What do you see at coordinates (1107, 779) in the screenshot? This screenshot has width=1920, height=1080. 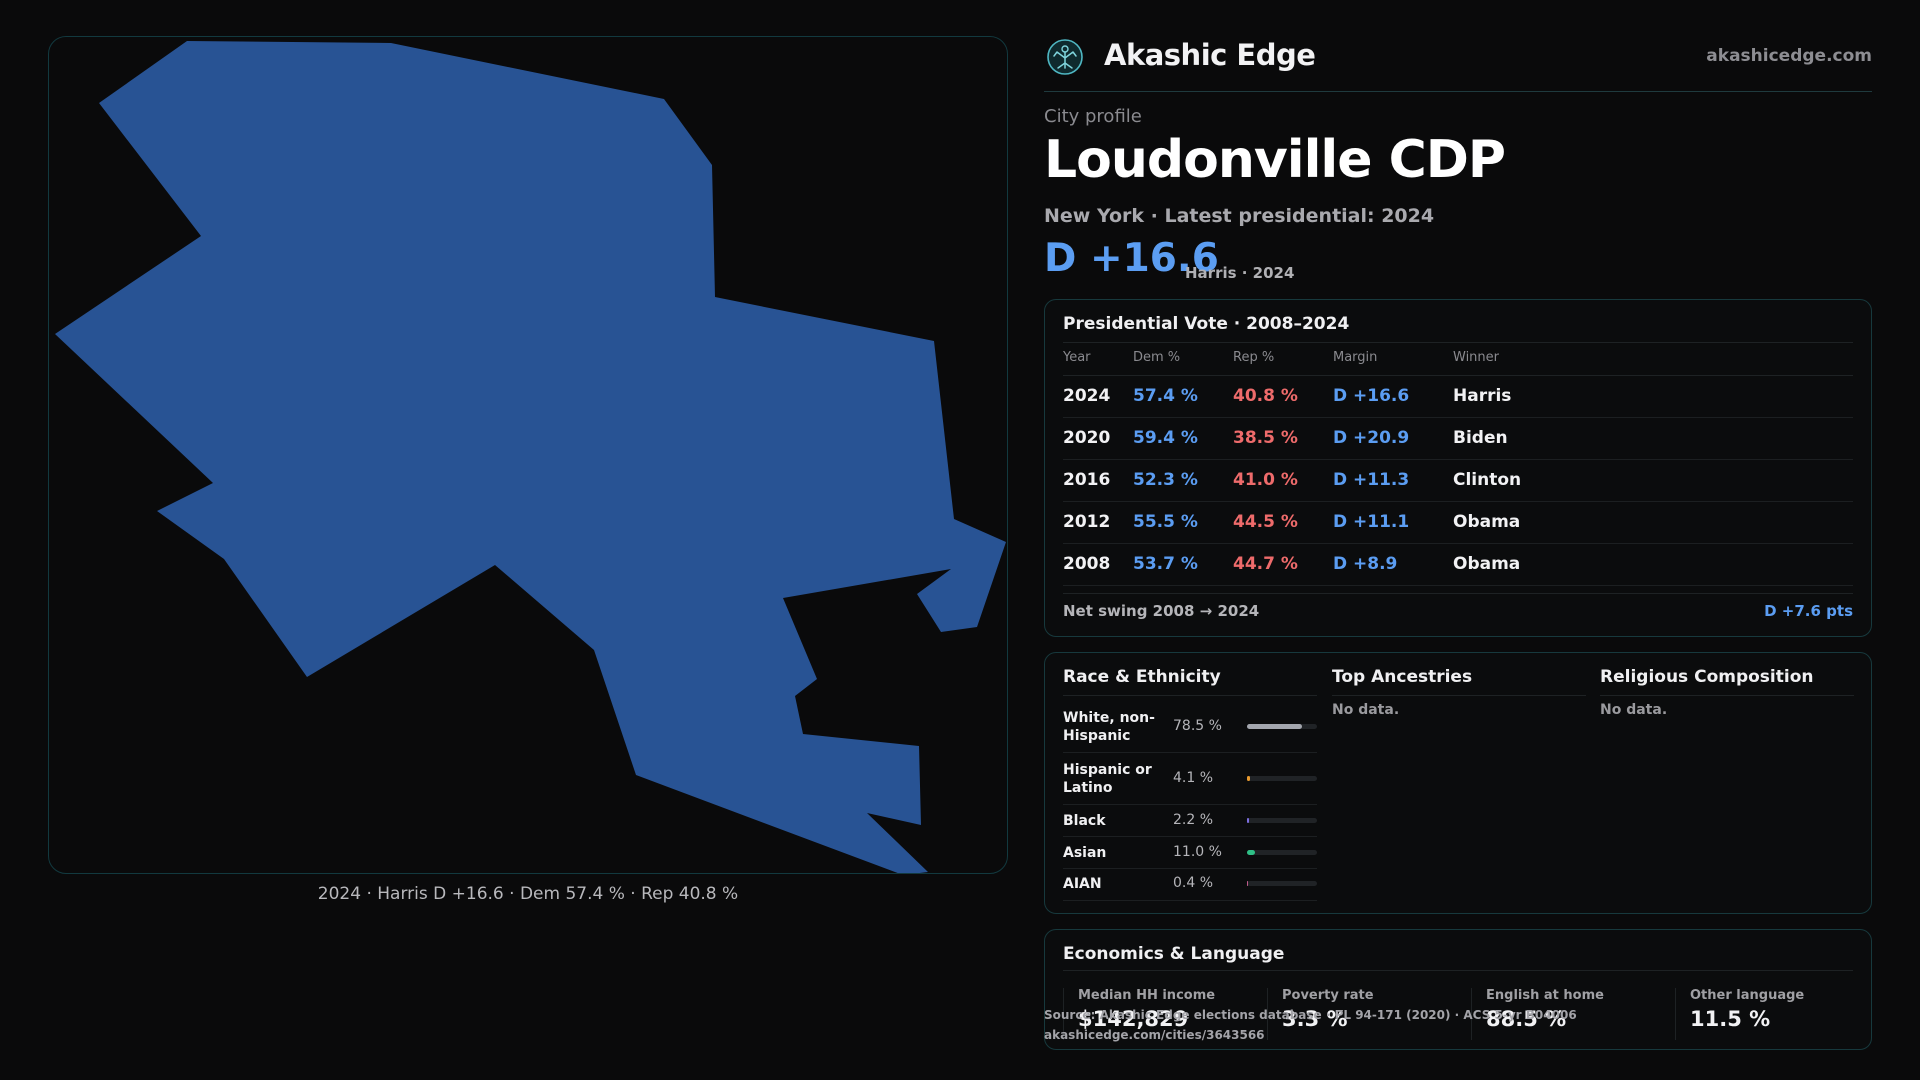 I see `race-label: Hispanic or Latino` at bounding box center [1107, 779].